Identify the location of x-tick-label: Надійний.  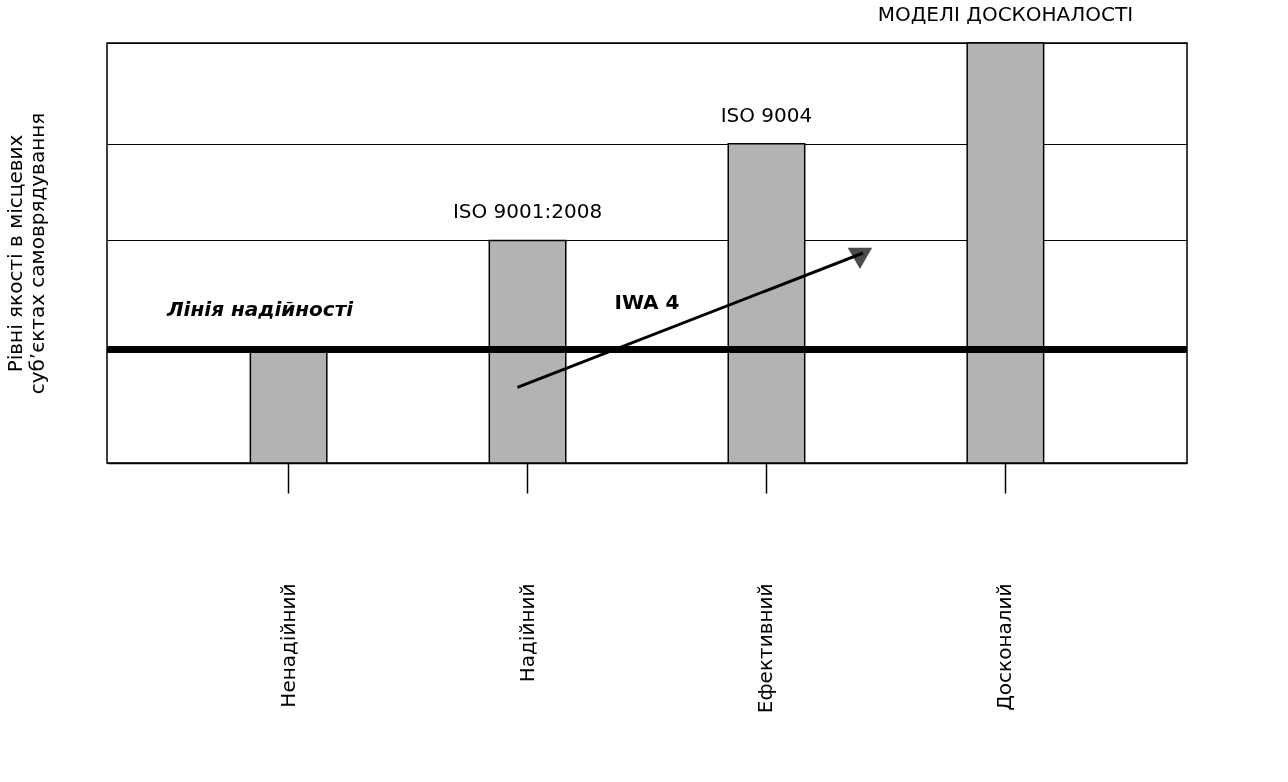
(526, 633).